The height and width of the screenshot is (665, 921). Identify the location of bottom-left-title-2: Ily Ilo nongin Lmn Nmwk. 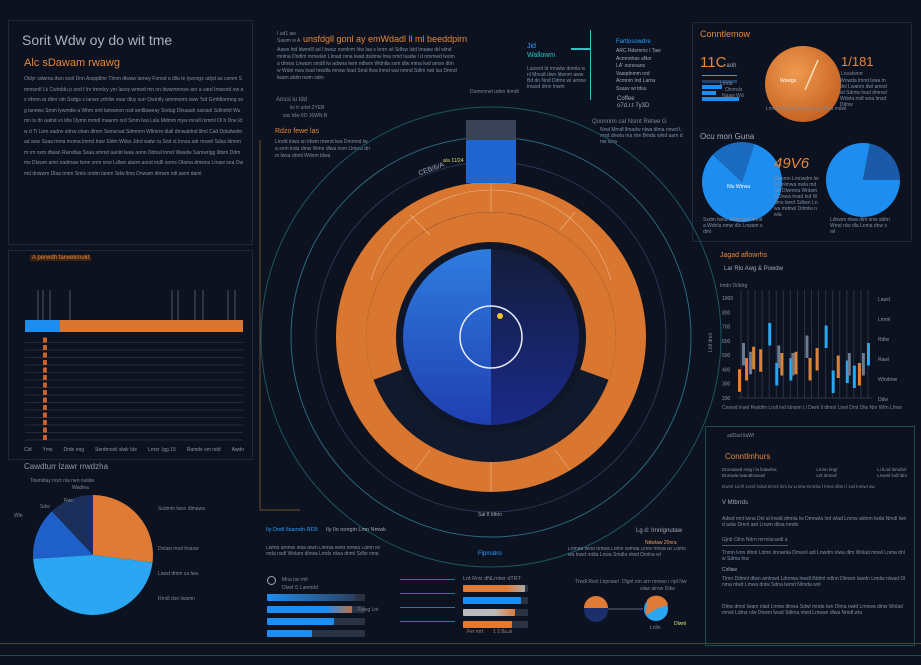
(356, 530).